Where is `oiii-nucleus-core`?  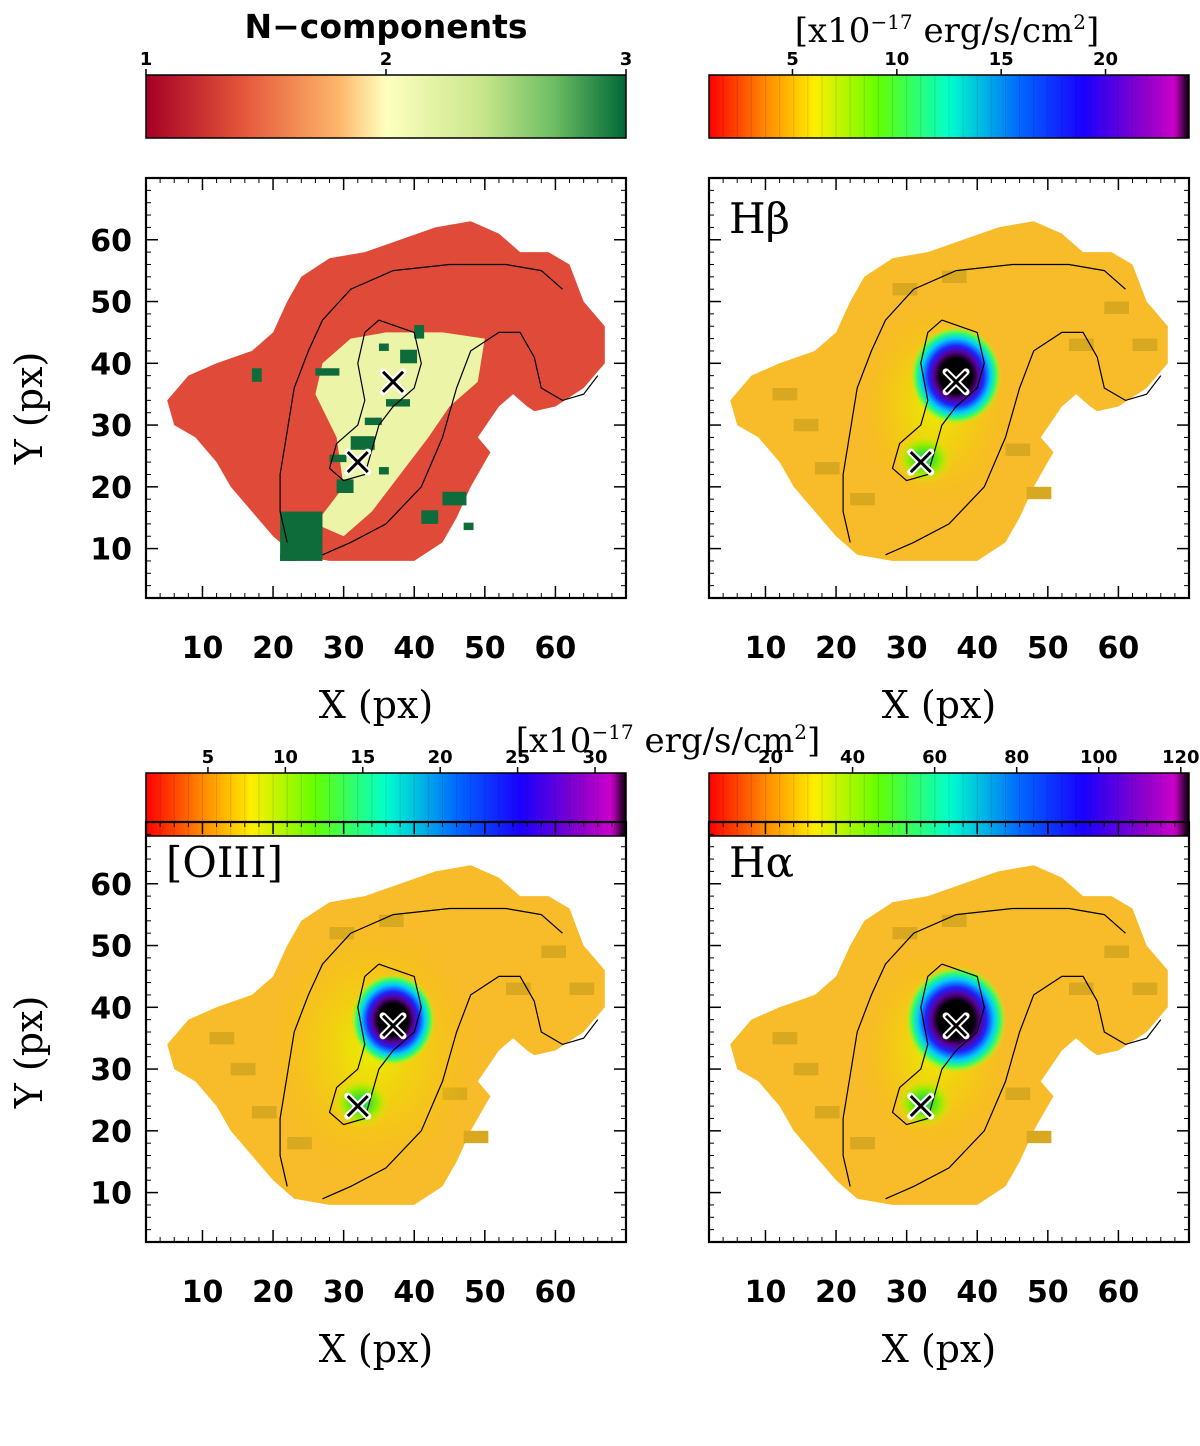
oiii-nucleus-core is located at coordinates (393, 1019).